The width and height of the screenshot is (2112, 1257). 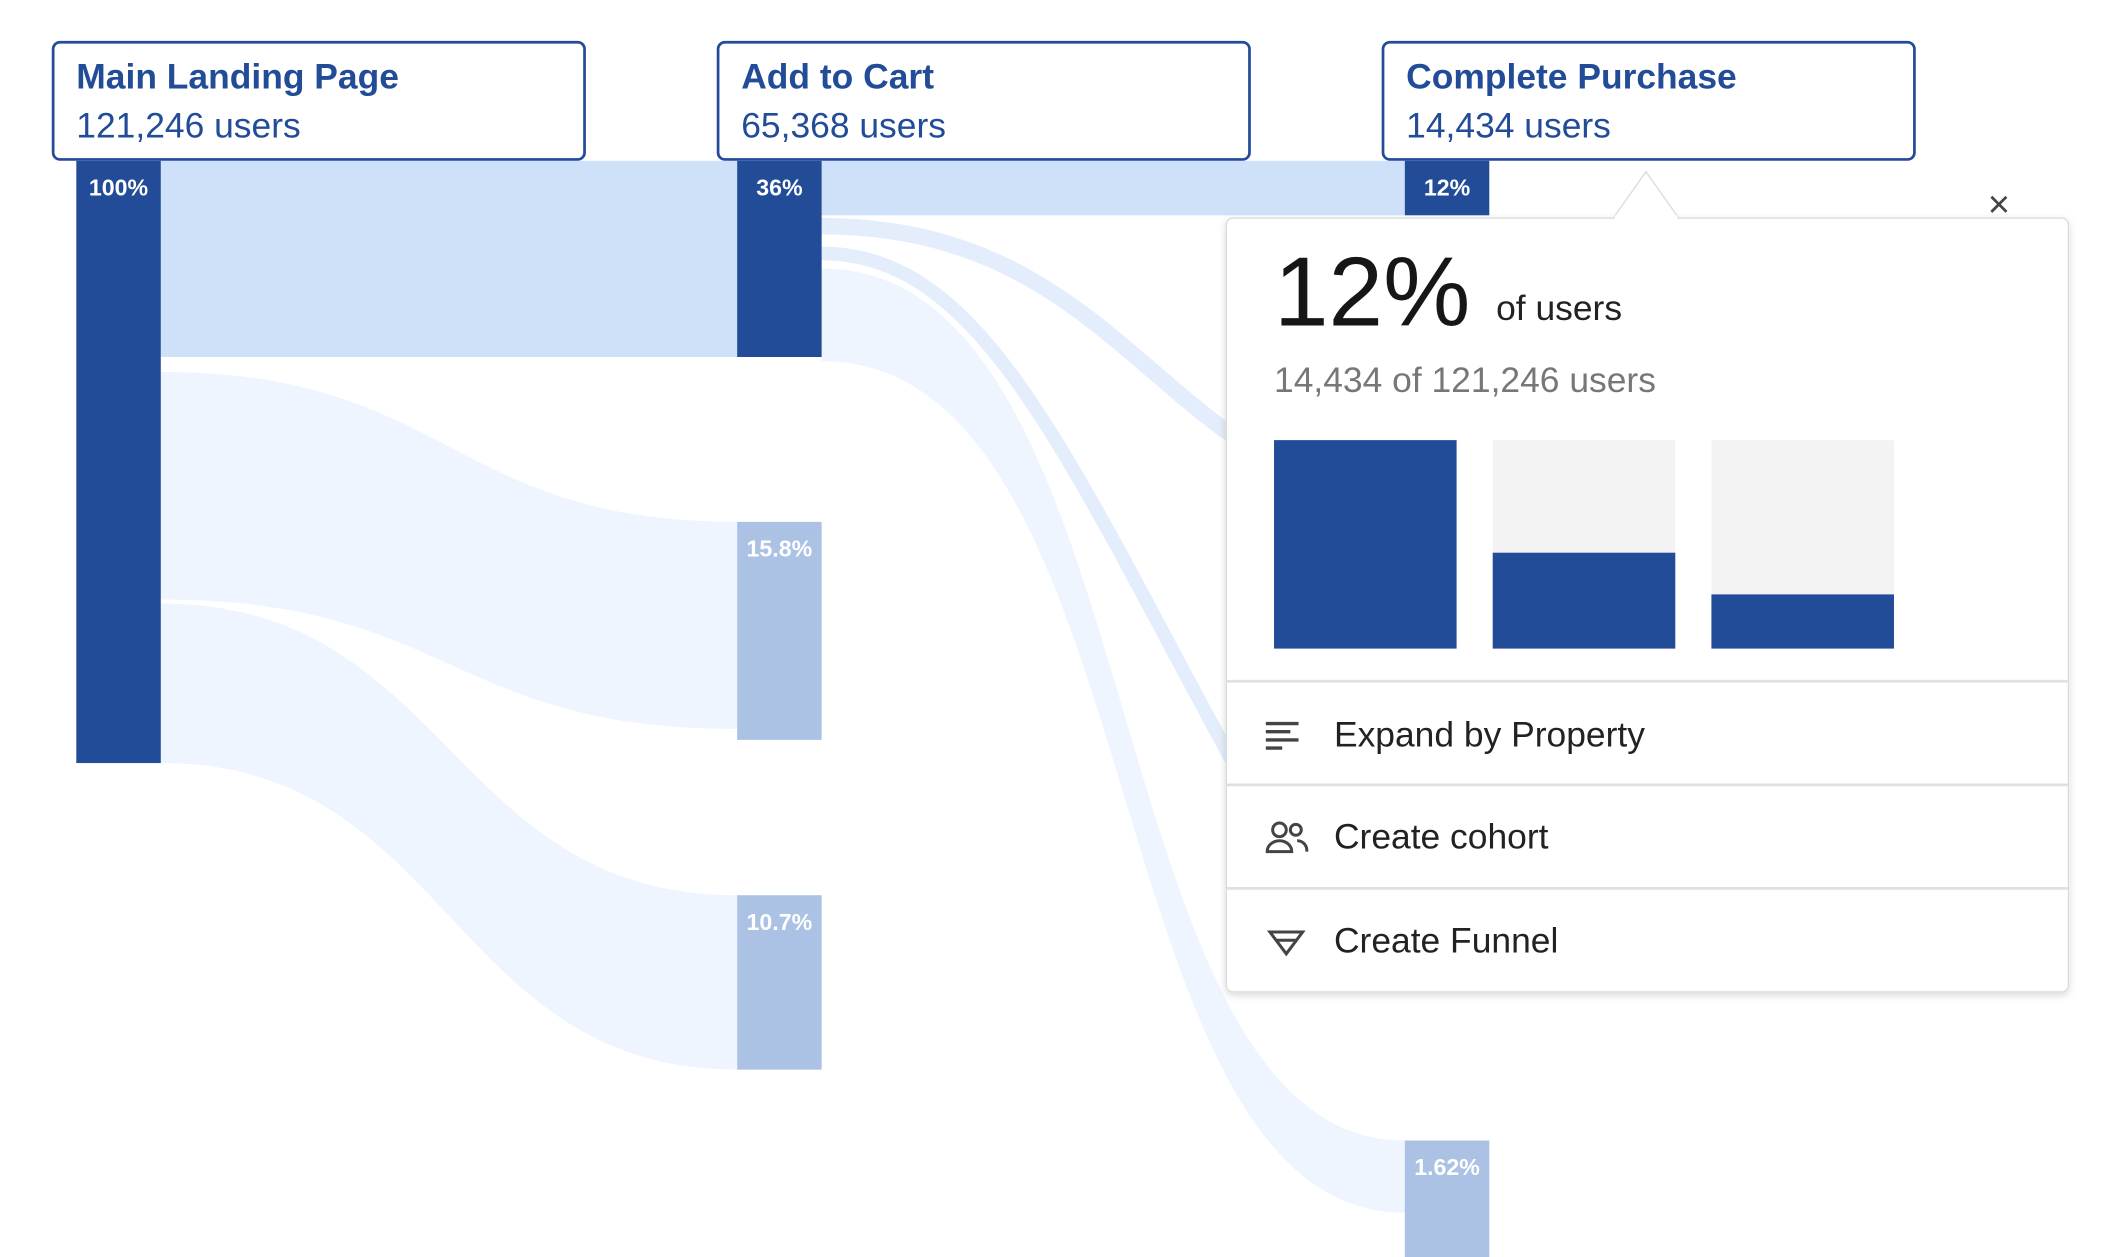 I want to click on step-users: 65,368 users, so click(x=843, y=125).